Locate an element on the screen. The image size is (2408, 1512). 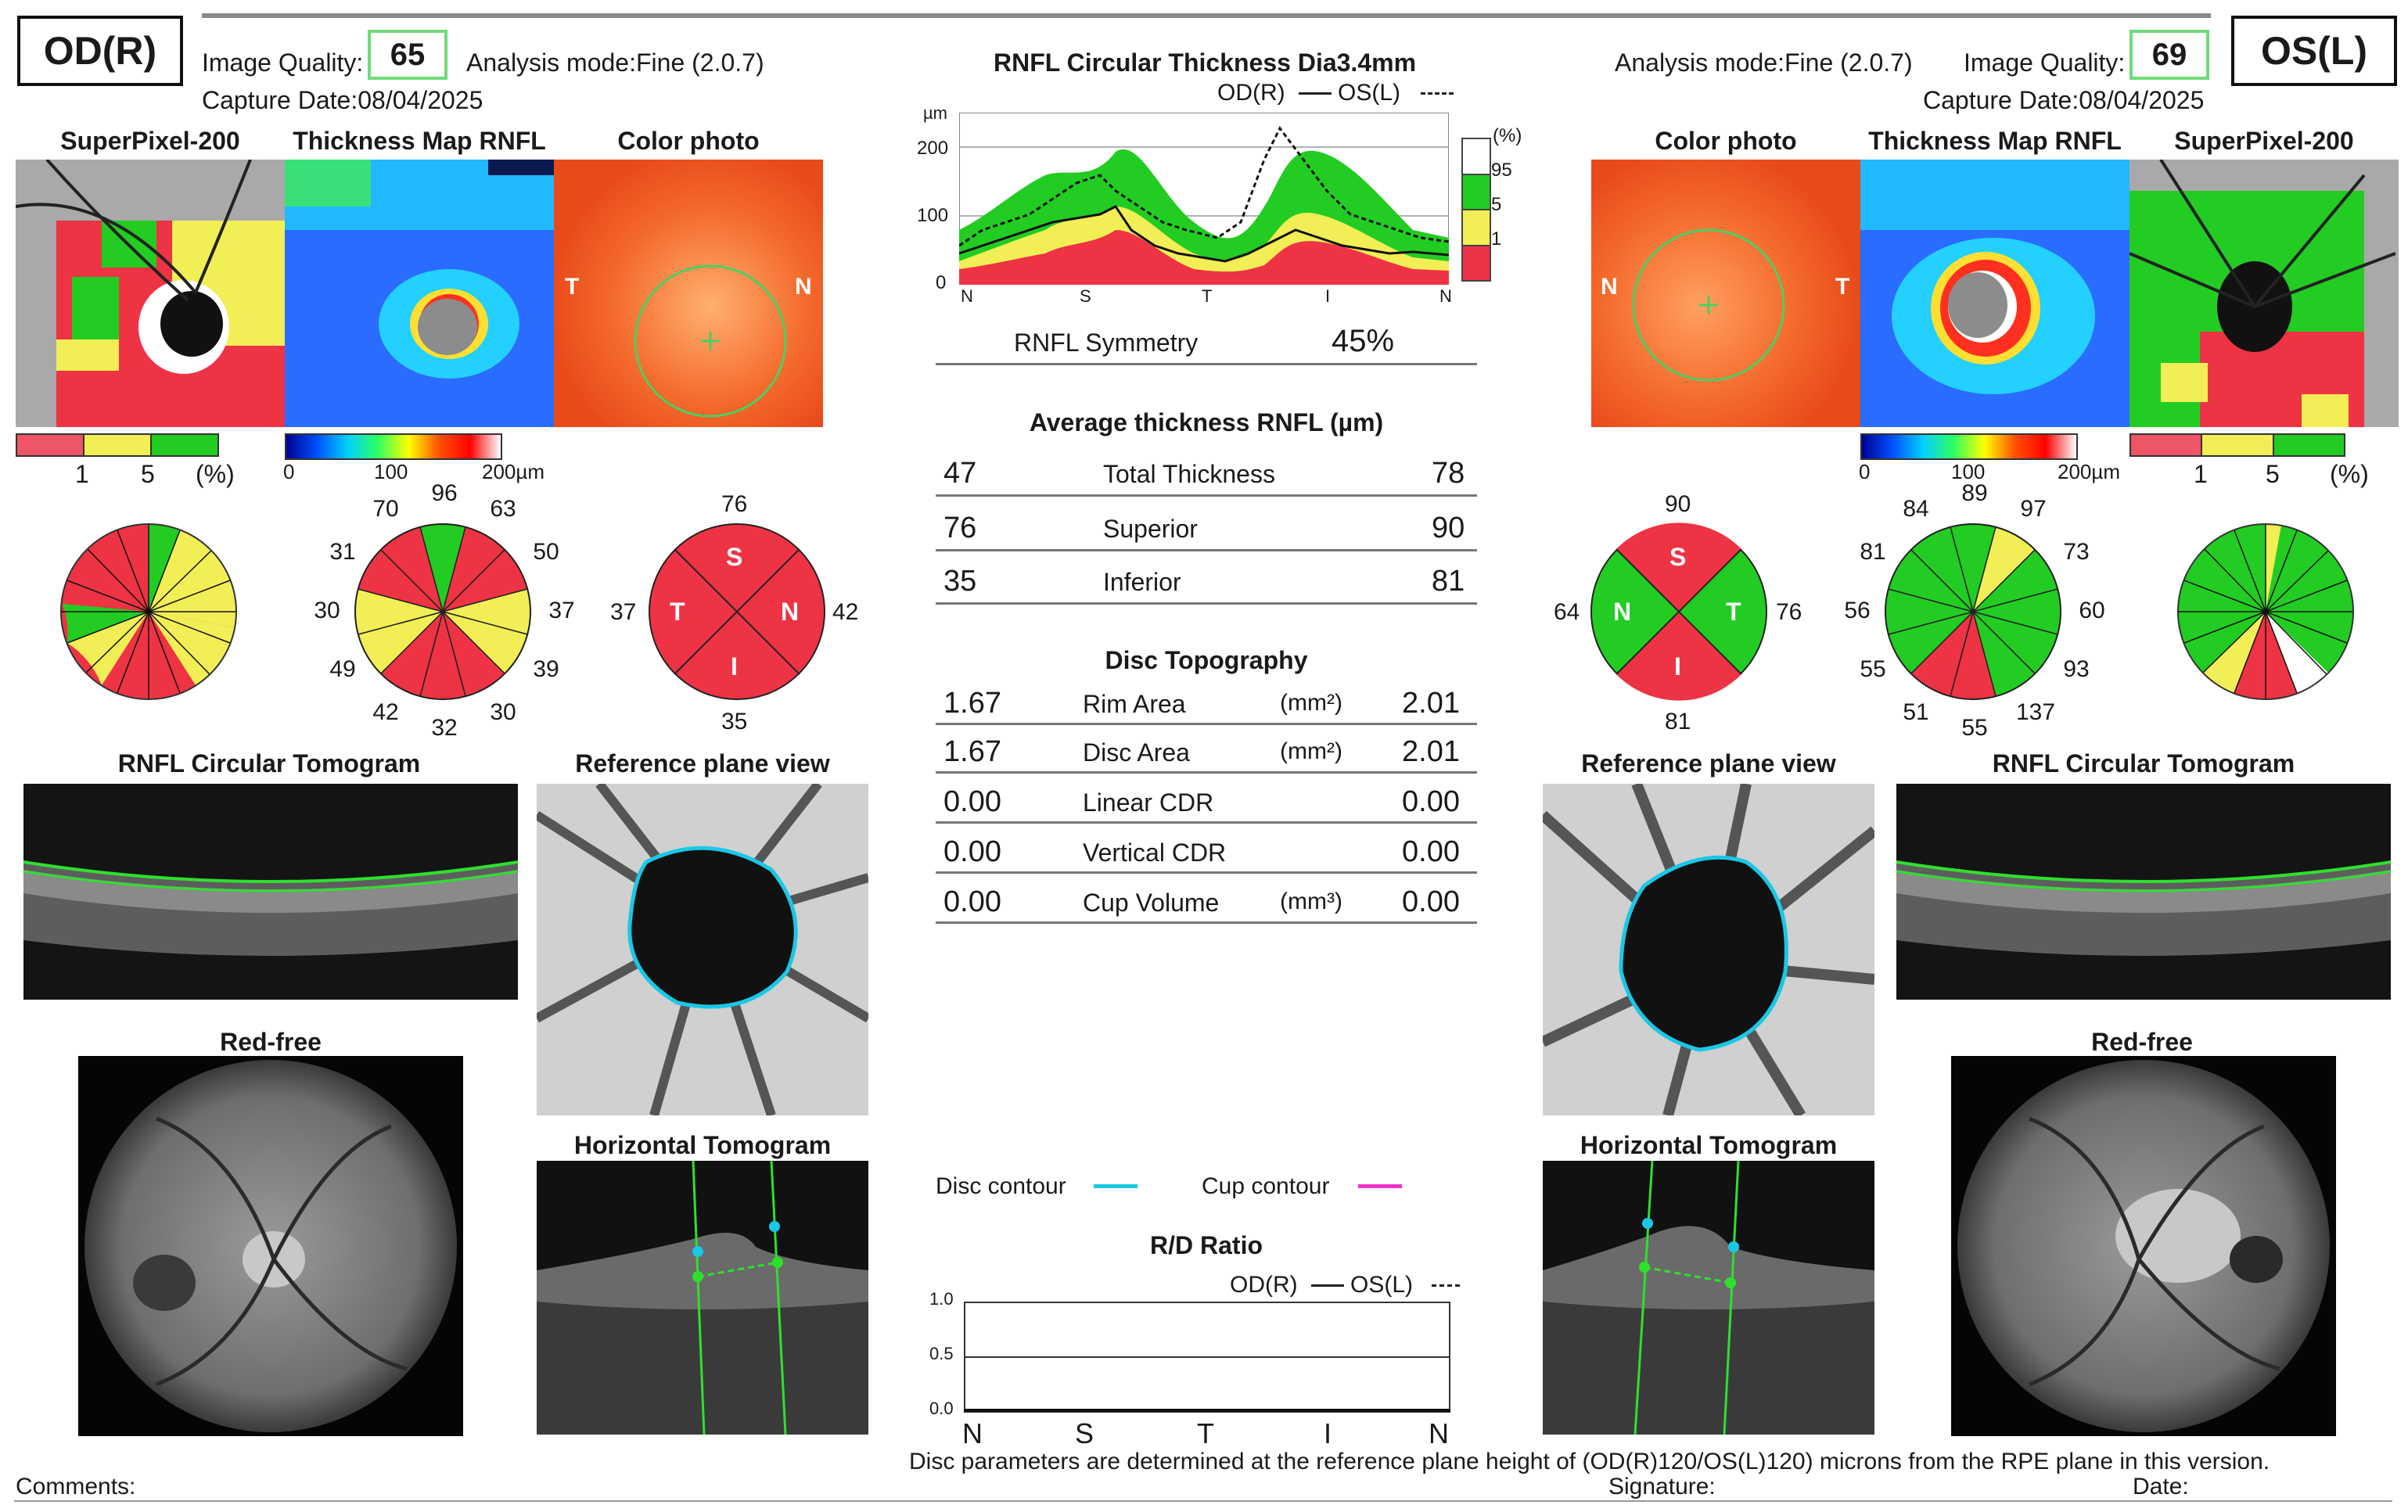
os-tm-tick-0: 0 is located at coordinates (1865, 472).